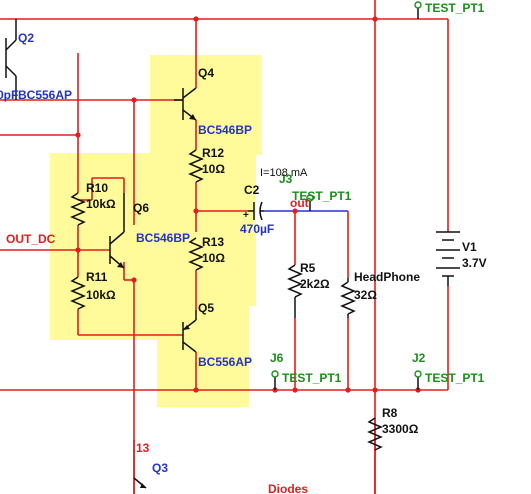 Image resolution: width=531 pixels, height=494 pixels. Describe the element at coordinates (217, 335) in the screenshot. I see `transistor-q5: Q5 BC556AP` at that location.